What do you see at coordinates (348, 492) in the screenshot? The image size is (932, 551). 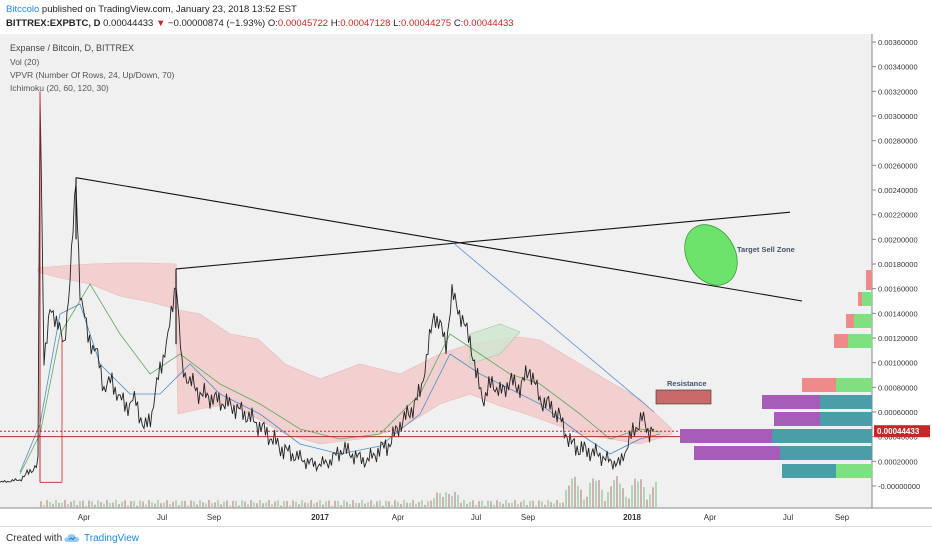 I see `volume-bars` at bounding box center [348, 492].